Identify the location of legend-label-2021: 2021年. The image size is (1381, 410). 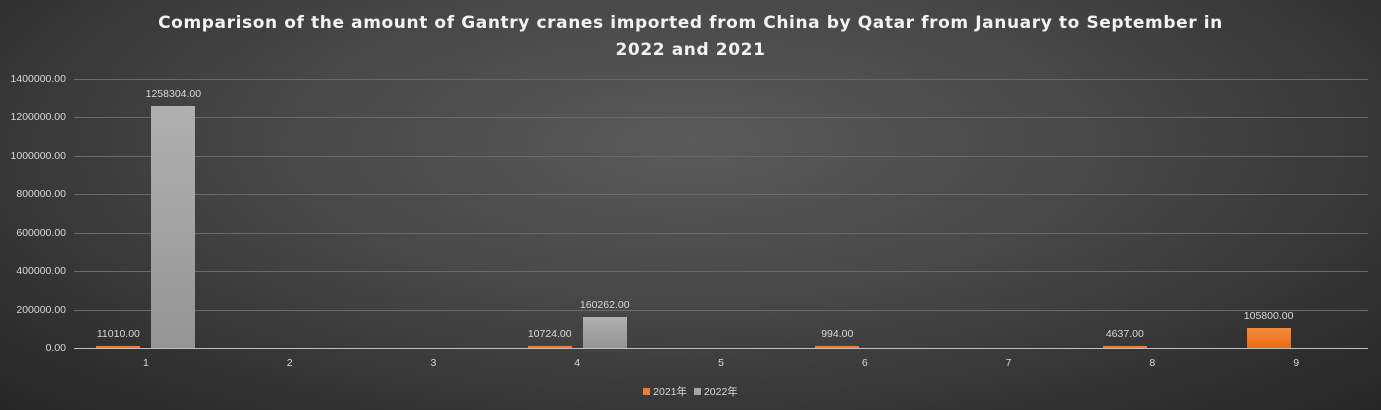
(670, 392).